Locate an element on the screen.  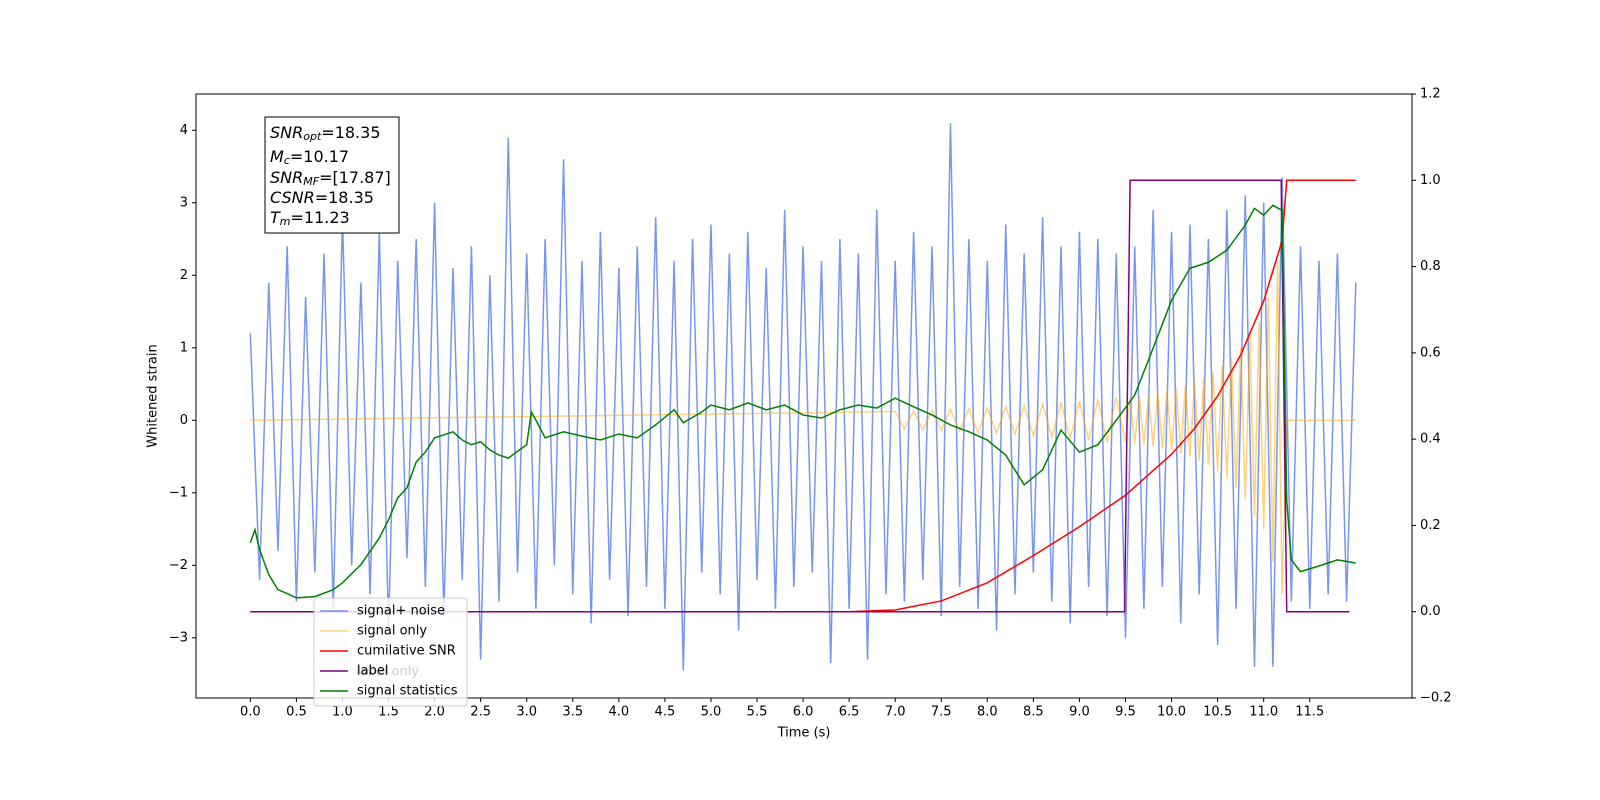
x-tick-label: 11.5 is located at coordinates (1309, 712).